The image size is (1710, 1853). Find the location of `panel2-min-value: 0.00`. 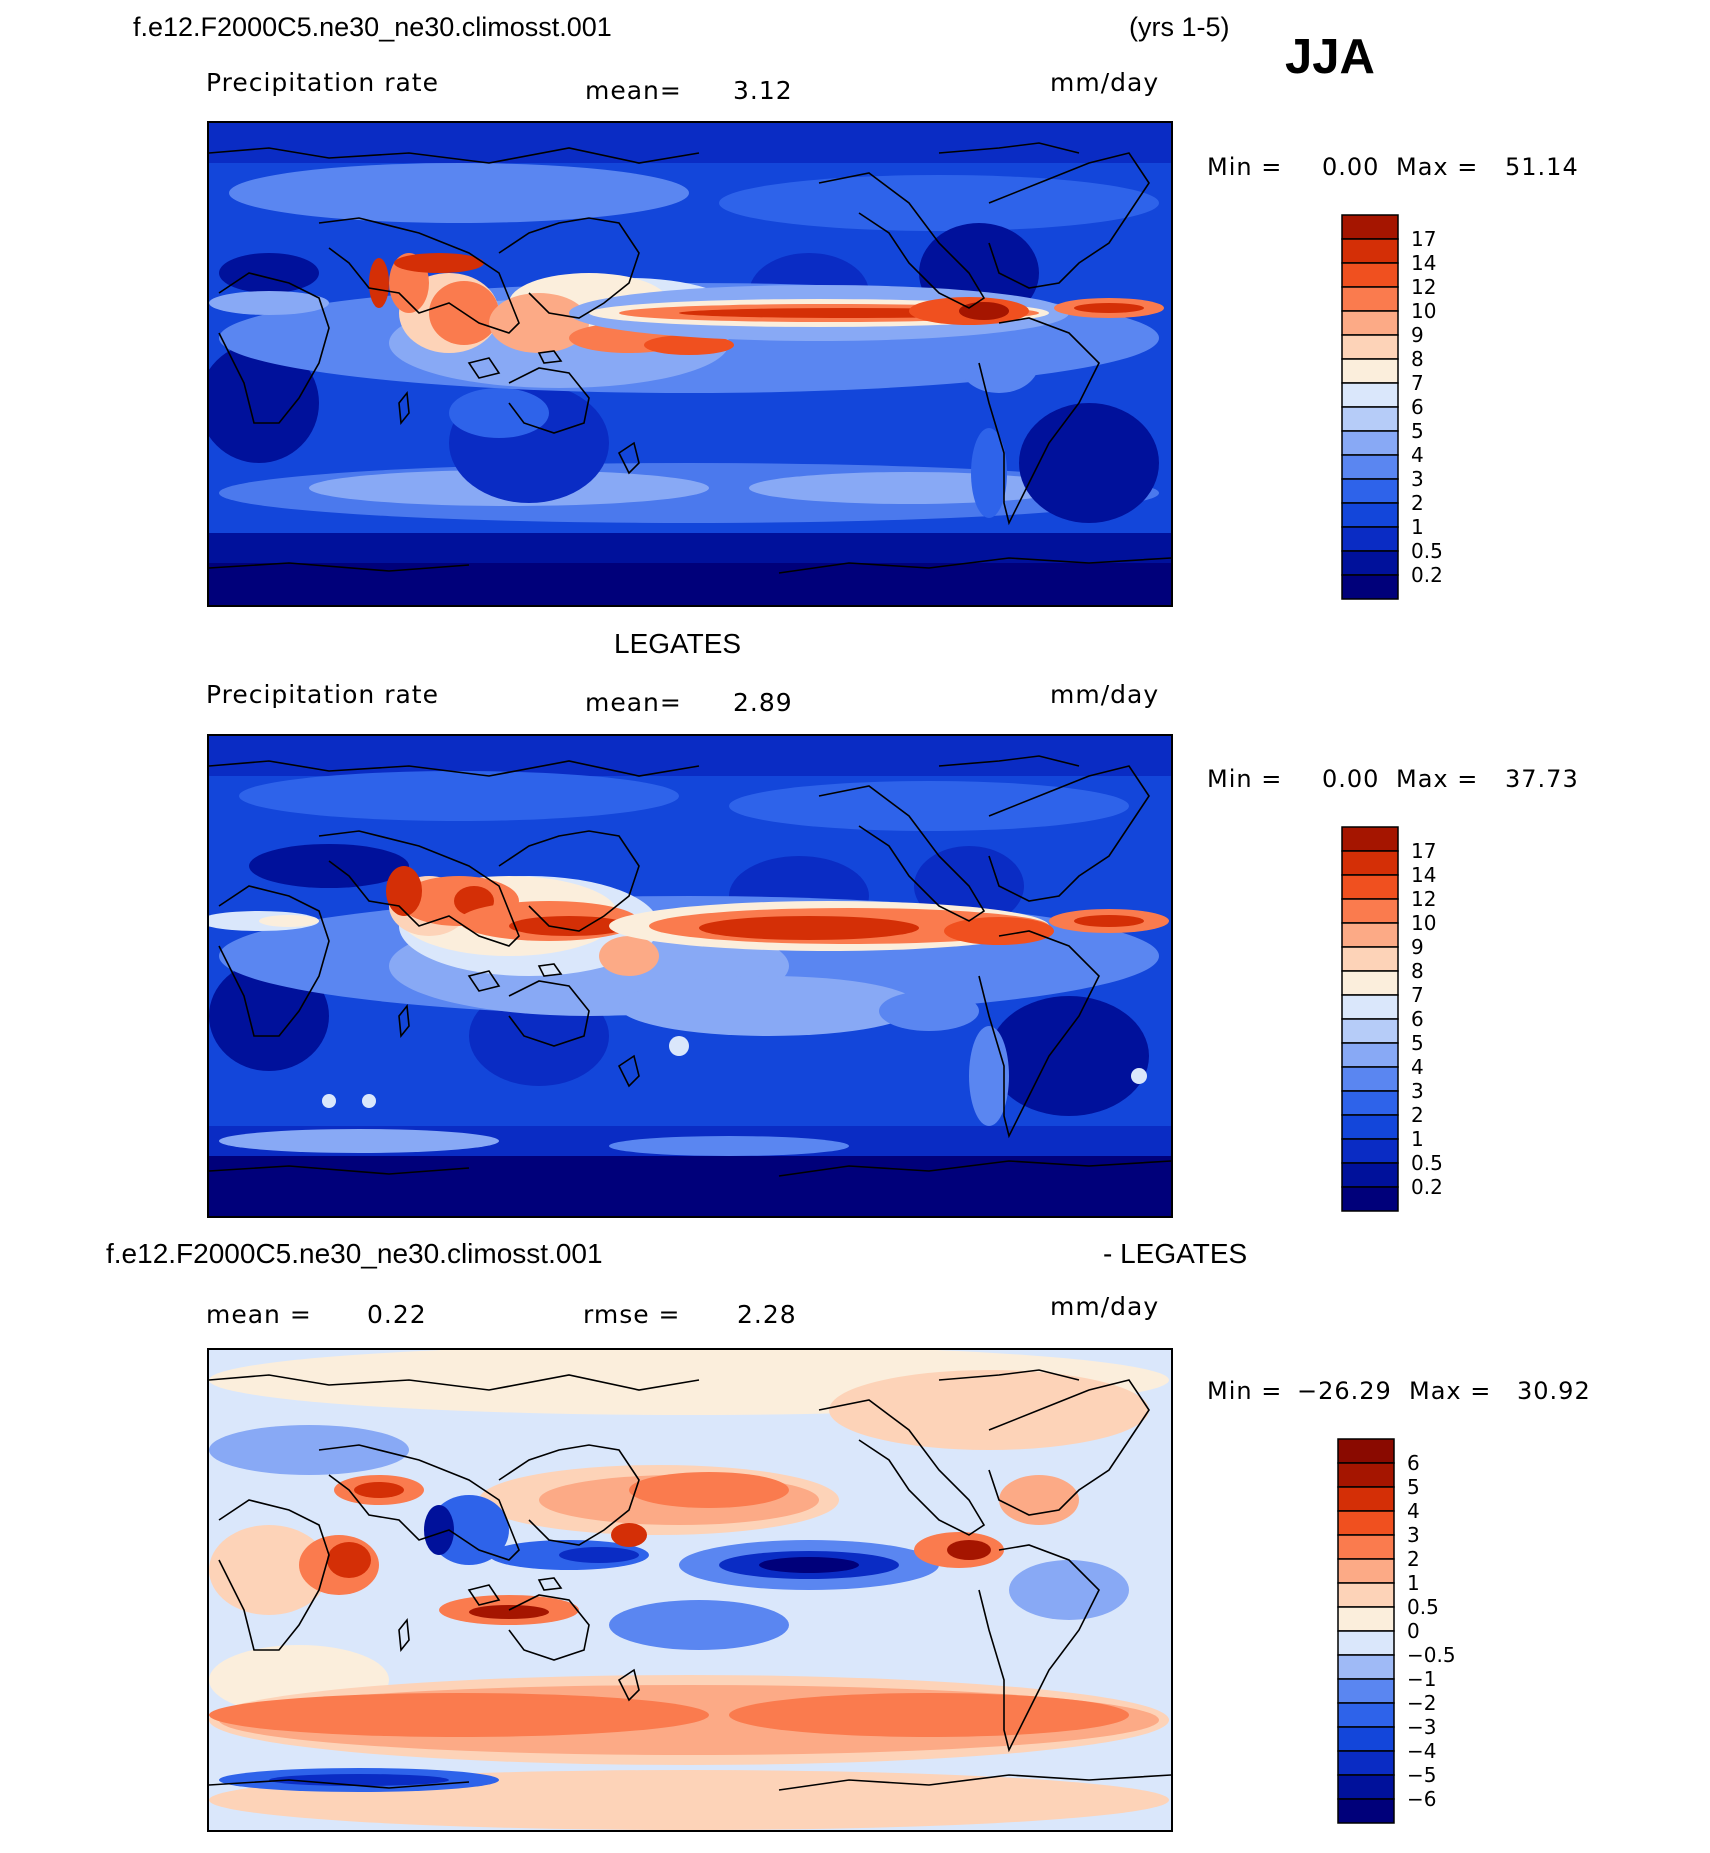

panel2-min-value: 0.00 is located at coordinates (1351, 779).